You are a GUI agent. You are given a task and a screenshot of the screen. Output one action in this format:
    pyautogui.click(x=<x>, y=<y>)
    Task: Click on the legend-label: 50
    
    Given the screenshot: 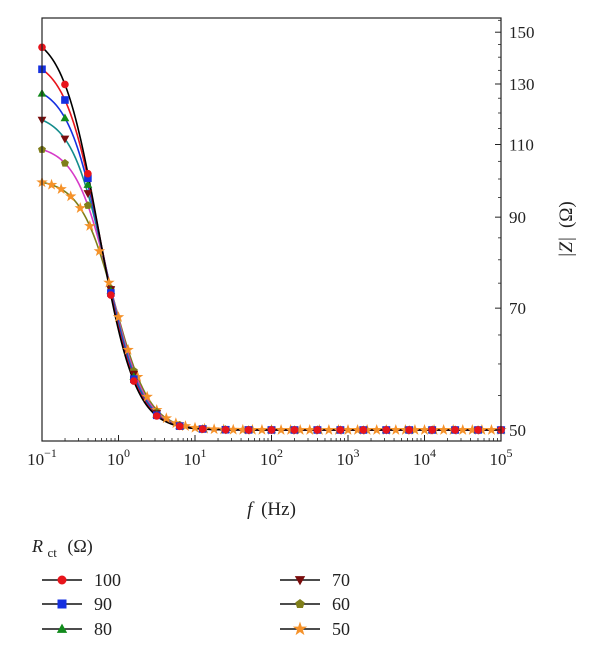 What is the action you would take?
    pyautogui.click(x=341, y=629)
    